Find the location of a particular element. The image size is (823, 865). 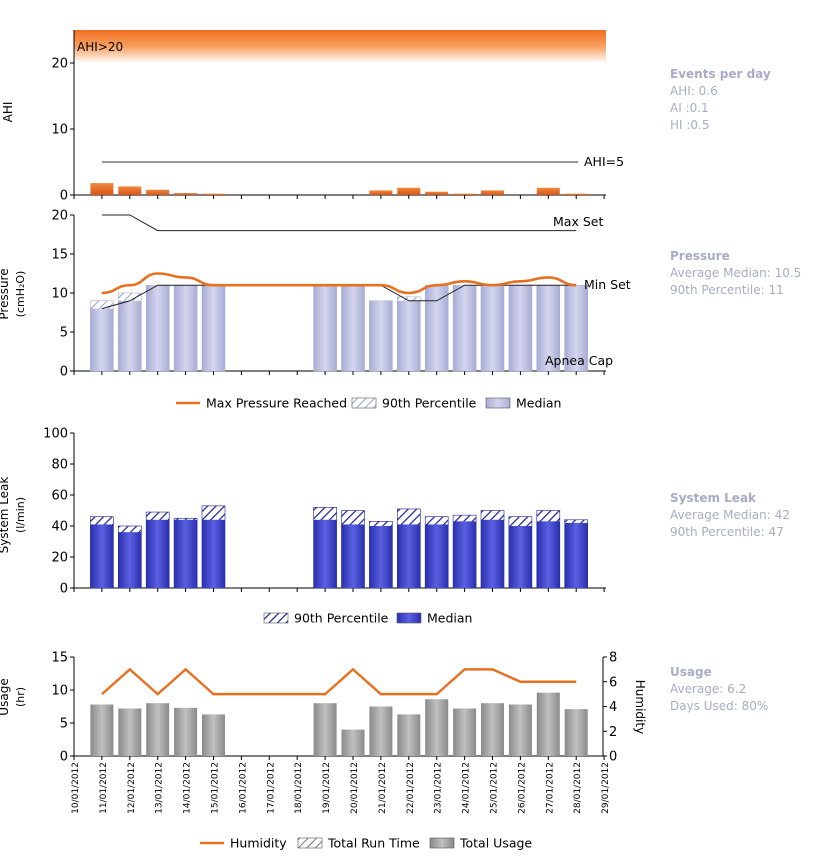

y-tick-label: 0 is located at coordinates (64, 589).